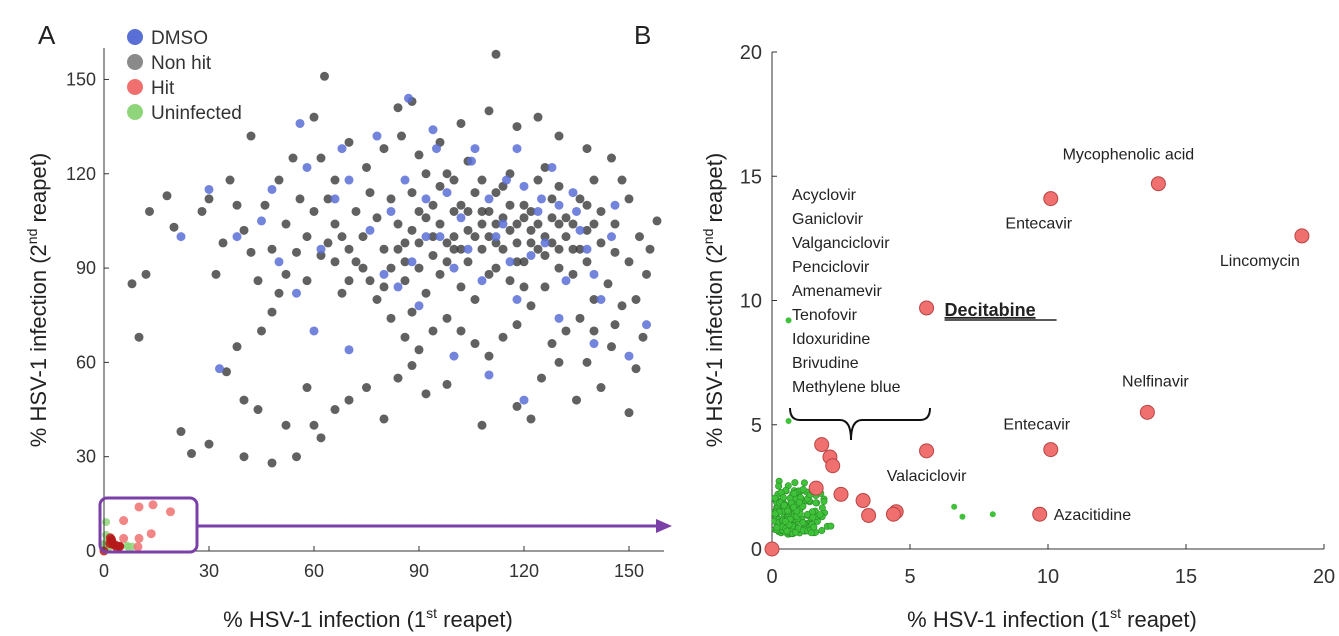 This screenshot has width=1339, height=636. What do you see at coordinates (1260, 261) in the screenshot?
I see `point-label: Lincomycin` at bounding box center [1260, 261].